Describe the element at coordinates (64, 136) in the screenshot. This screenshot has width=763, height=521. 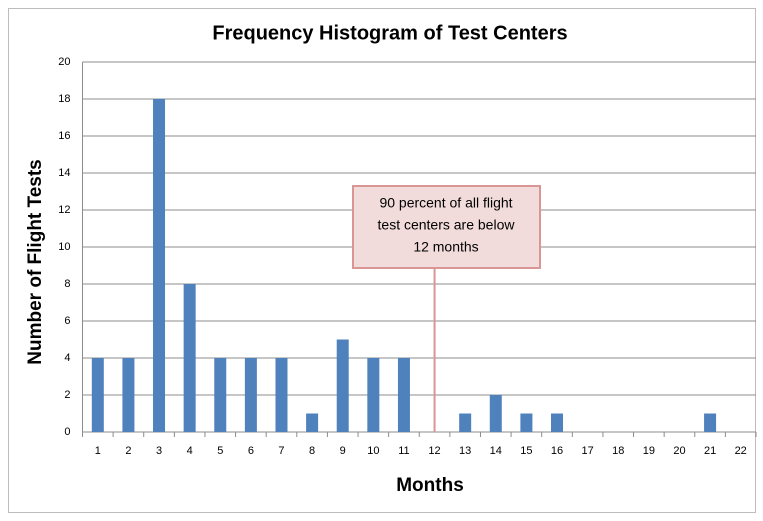
I see `y-tick-label: 16` at that location.